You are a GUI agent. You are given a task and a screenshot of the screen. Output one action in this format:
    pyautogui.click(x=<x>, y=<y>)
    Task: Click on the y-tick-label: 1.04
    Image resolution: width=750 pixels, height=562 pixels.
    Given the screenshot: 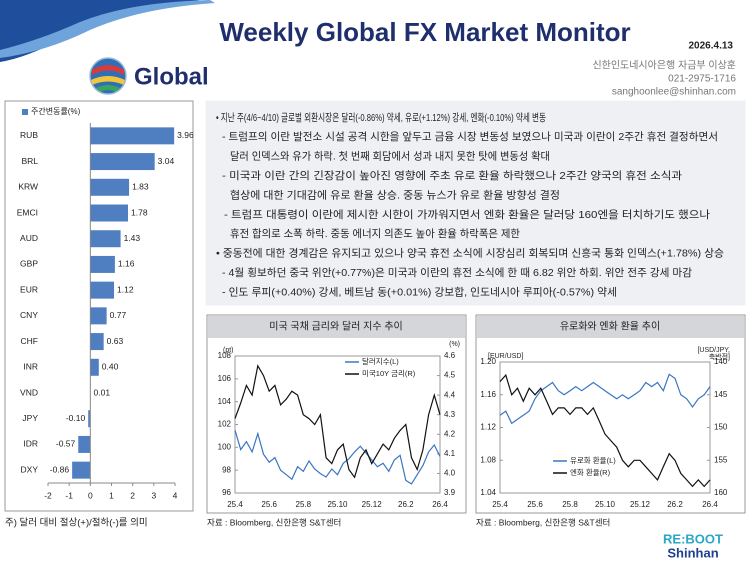 What is the action you would take?
    pyautogui.click(x=488, y=492)
    